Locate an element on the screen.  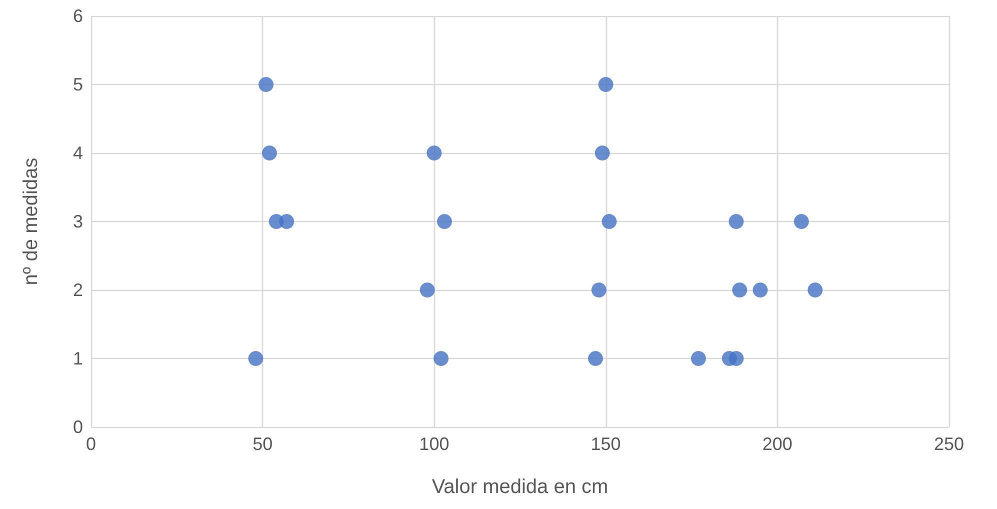
x-tick-label: 150 is located at coordinates (605, 444).